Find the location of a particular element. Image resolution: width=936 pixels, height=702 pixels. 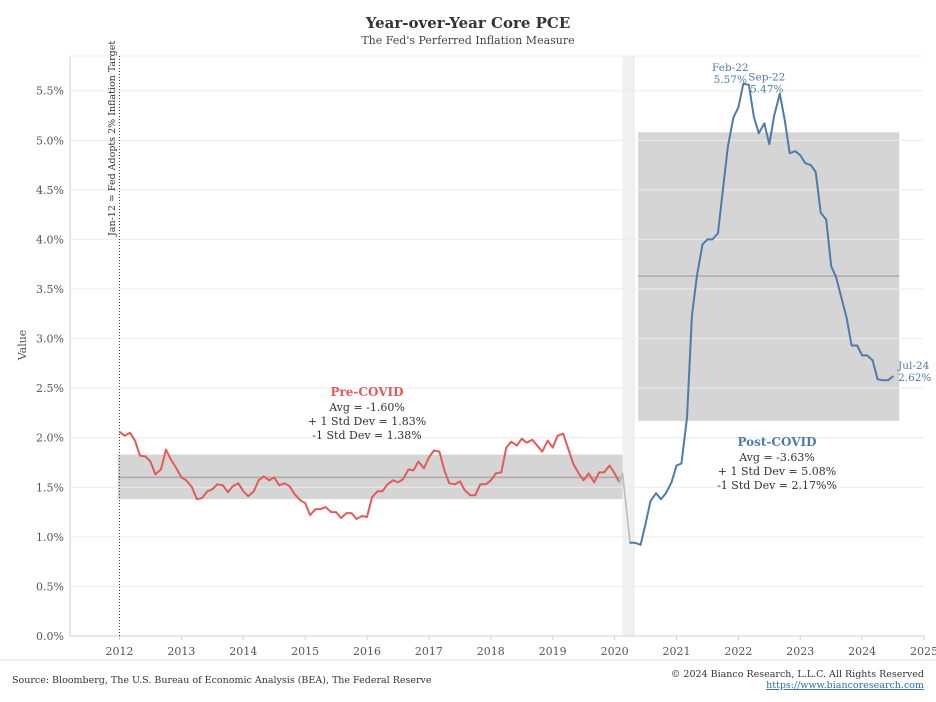

x-tick-label: 2014 is located at coordinates (243, 651).